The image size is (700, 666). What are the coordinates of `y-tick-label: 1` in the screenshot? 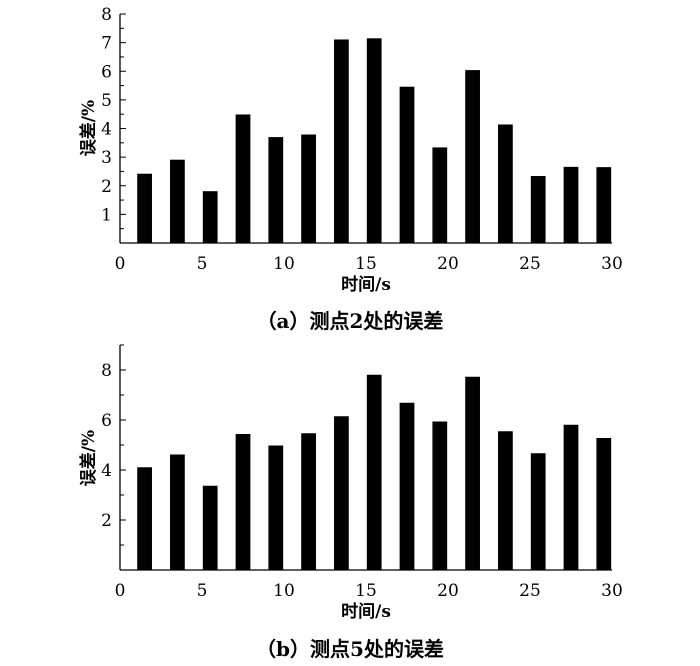 It's located at (106, 215).